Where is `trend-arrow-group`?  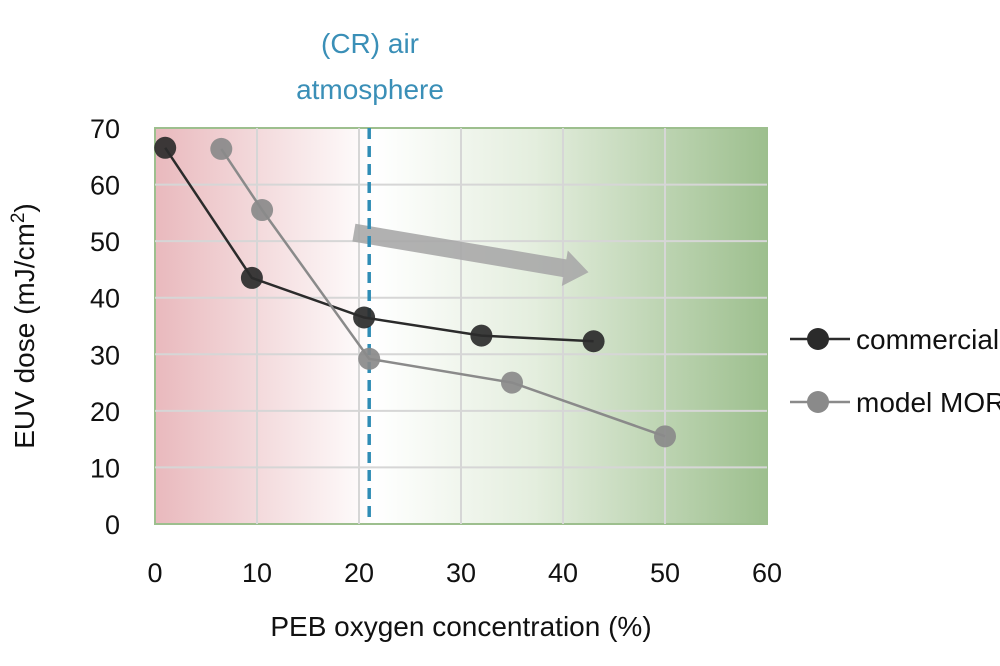 trend-arrow-group is located at coordinates (470, 254).